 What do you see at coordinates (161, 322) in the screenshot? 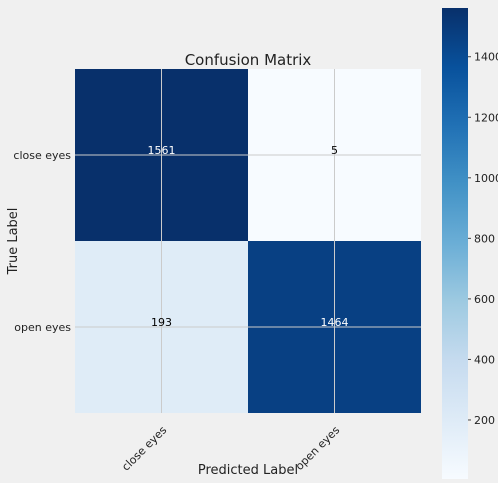
I see `cell-value-label: 193` at bounding box center [161, 322].